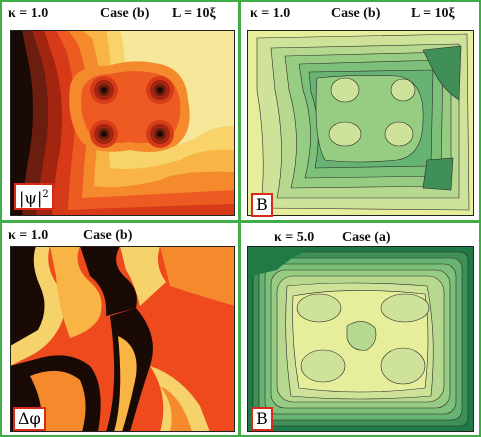 This screenshot has height=437, width=481. I want to click on b-field-label-bottom: B, so click(262, 419).